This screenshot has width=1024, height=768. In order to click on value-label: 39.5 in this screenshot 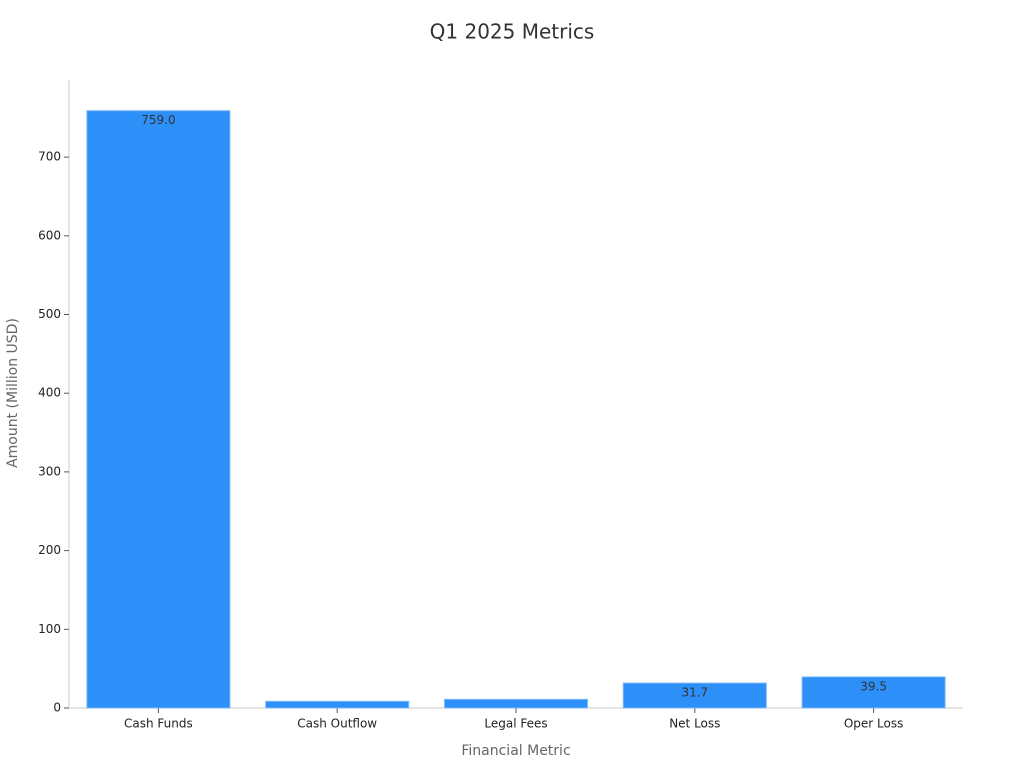, I will do `click(873, 686)`.